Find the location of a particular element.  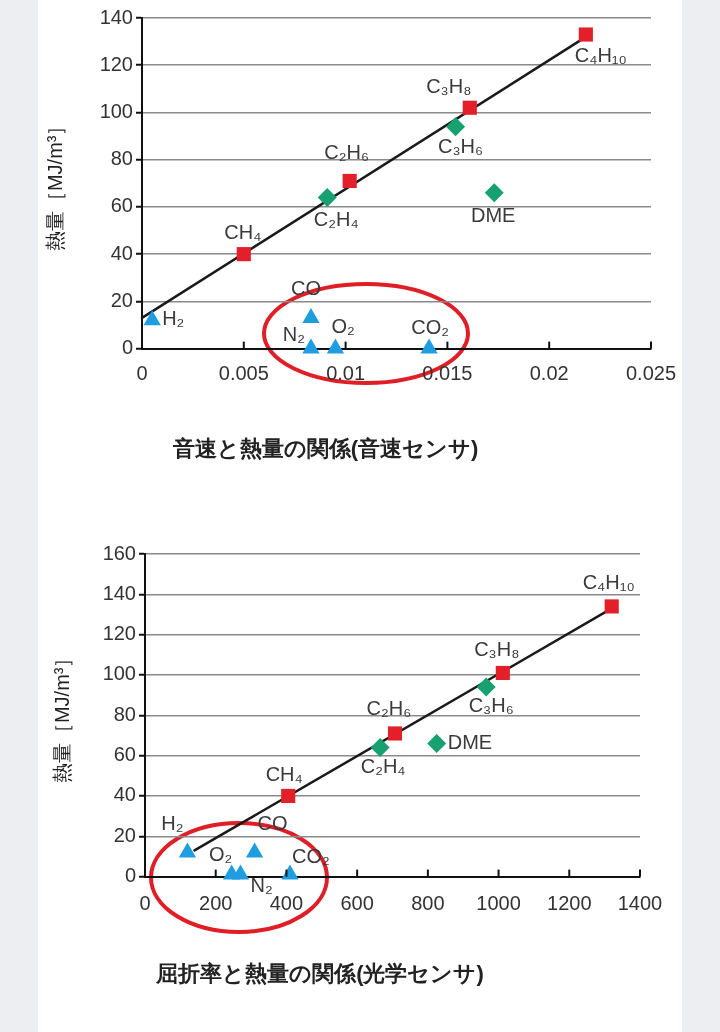

x-tick-label: 1200 is located at coordinates (569, 903).